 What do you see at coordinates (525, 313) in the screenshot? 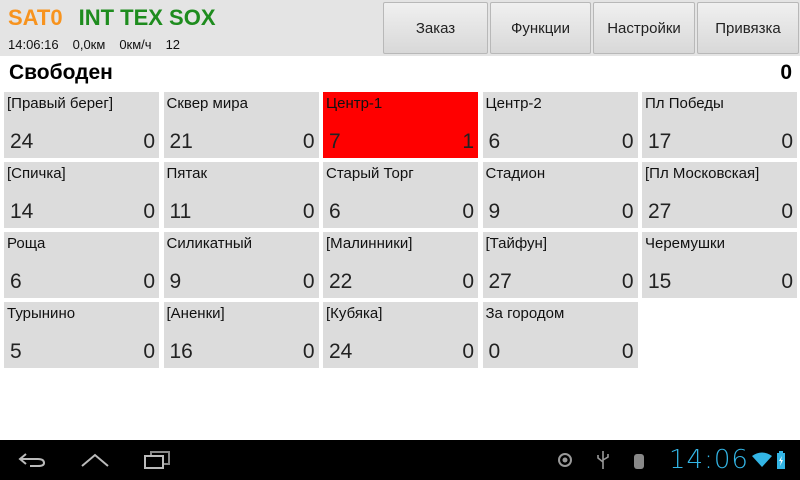
I see `zone-name: За городом` at bounding box center [525, 313].